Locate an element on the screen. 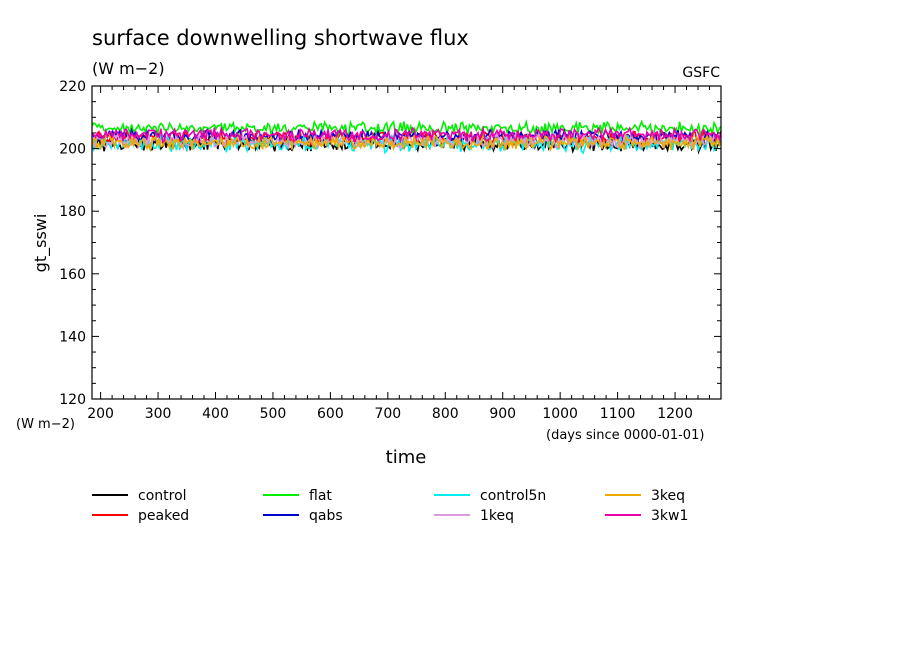 This screenshot has height=654, width=904. x-unit-label: (days since 0000-01-01) is located at coordinates (625, 435).